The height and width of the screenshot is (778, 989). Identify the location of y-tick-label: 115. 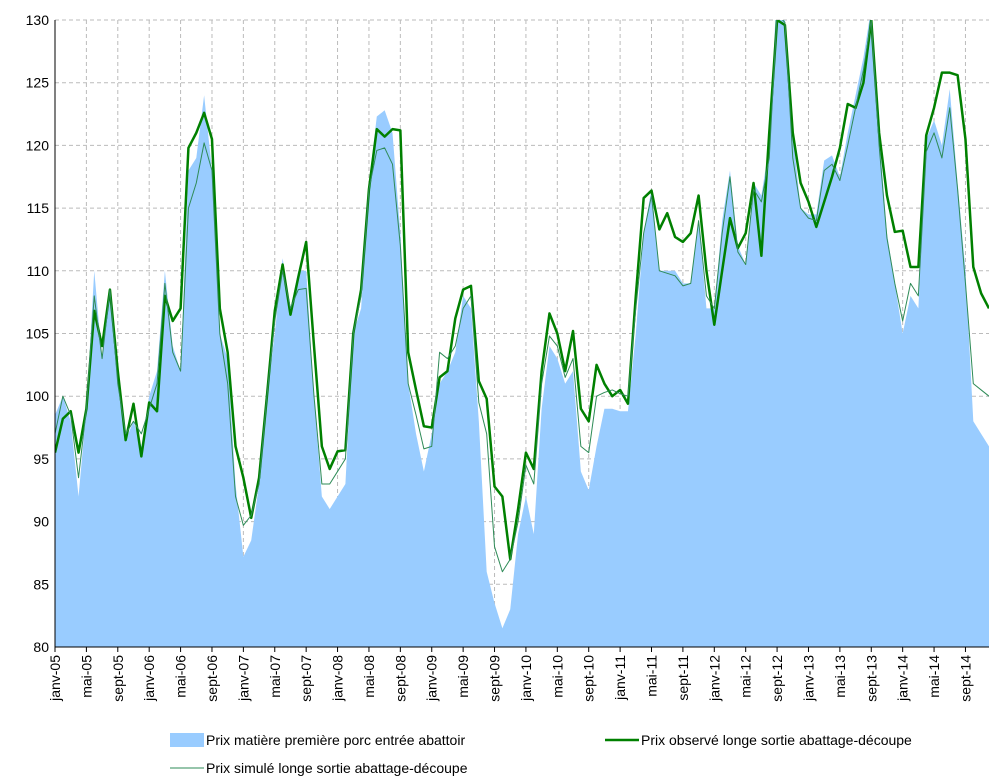
(38, 208).